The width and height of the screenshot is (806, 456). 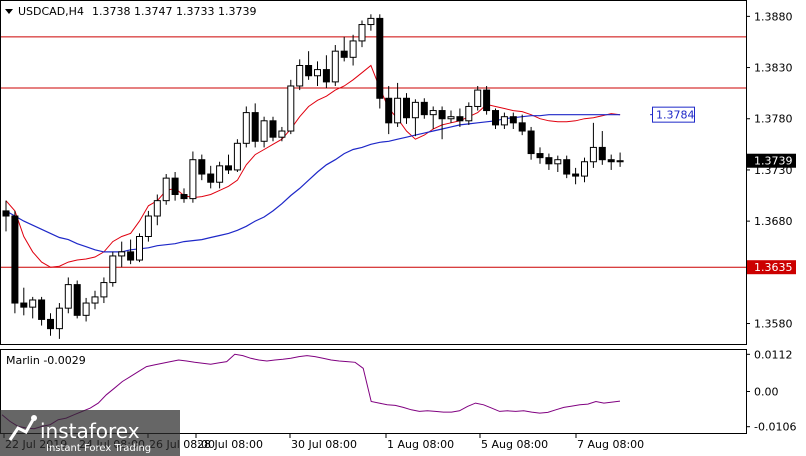 What do you see at coordinates (773, 16) in the screenshot?
I see `price-tick-label: 1.3880` at bounding box center [773, 16].